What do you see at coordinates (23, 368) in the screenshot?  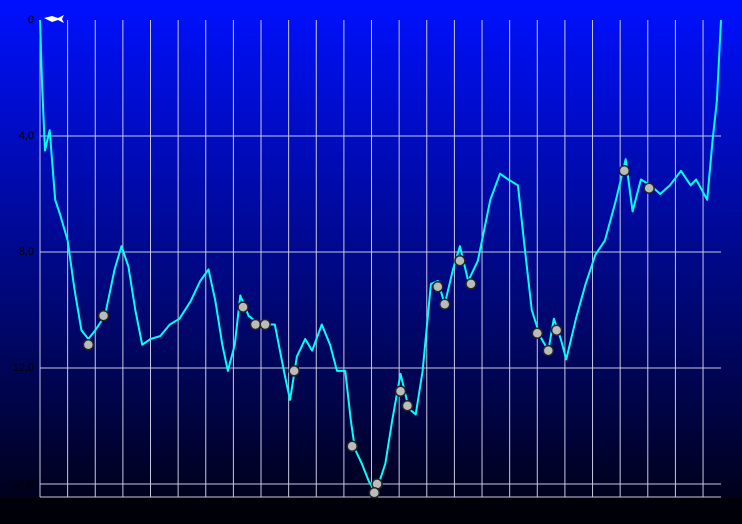 I see `y-tick-label: 12,0` at bounding box center [23, 368].